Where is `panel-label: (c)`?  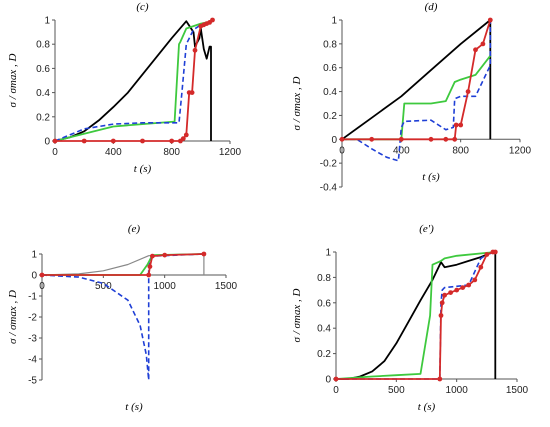 panel-label: (c) is located at coordinates (142, 7).